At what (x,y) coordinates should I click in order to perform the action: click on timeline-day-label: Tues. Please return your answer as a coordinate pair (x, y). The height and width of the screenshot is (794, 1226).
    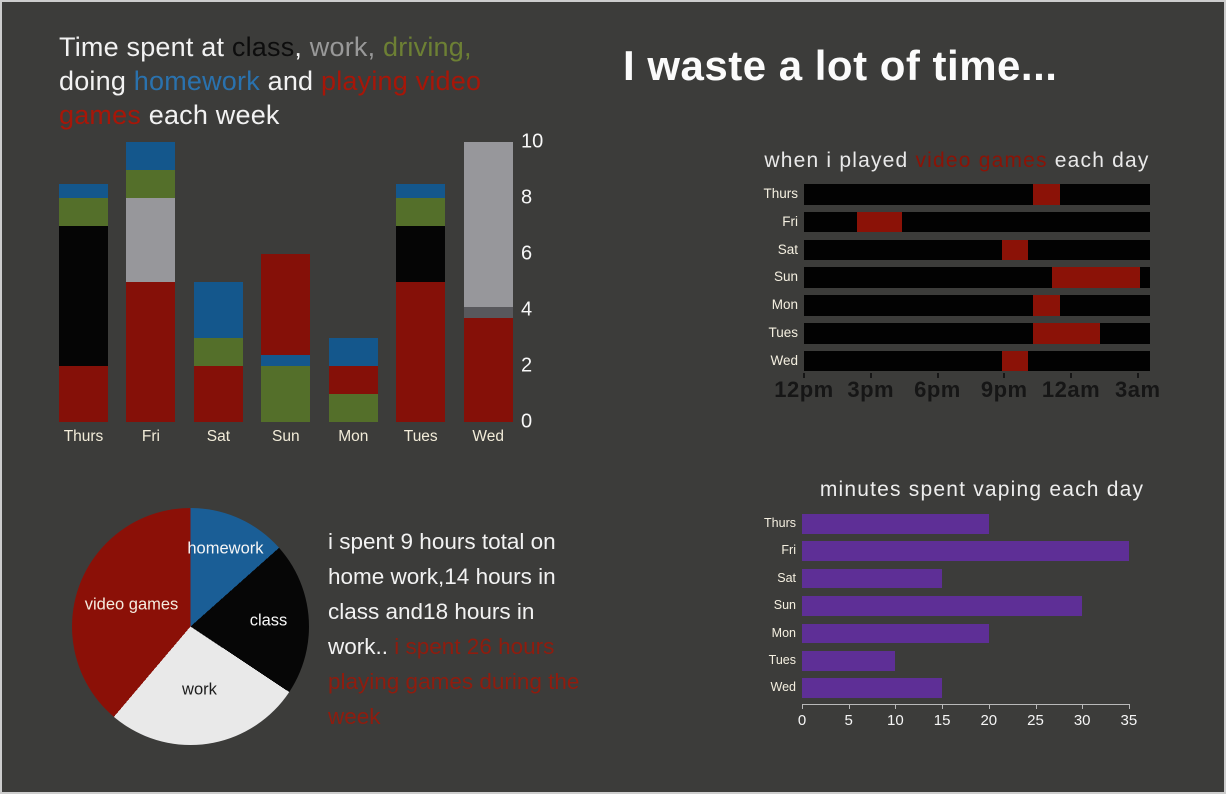
    Looking at the image, I should click on (783, 332).